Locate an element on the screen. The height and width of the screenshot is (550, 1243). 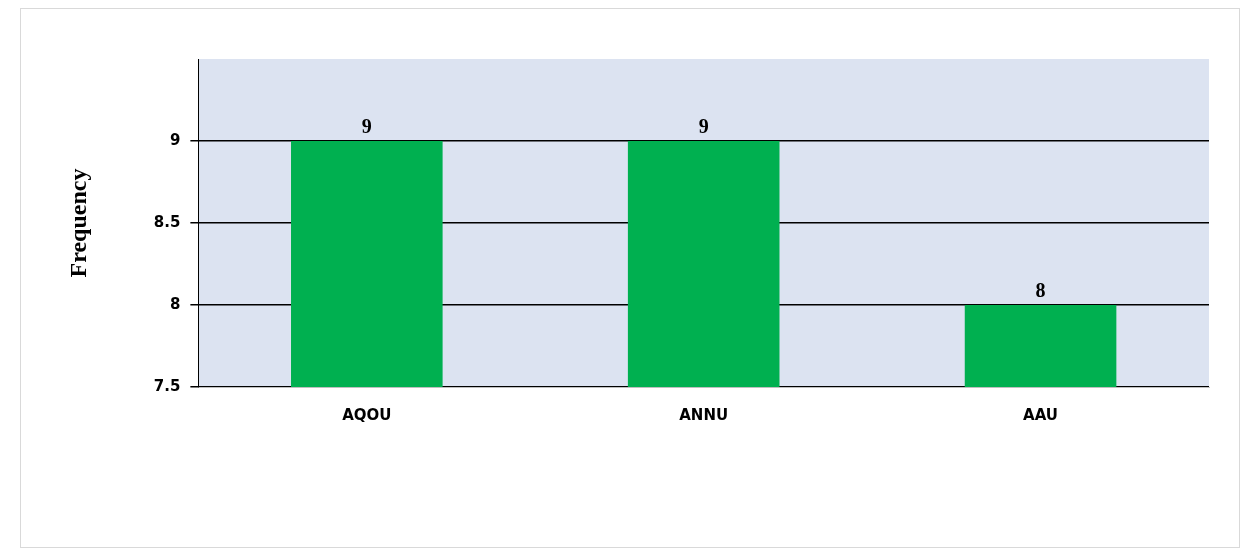
y-axis-title: Frequency is located at coordinates (77, 223).